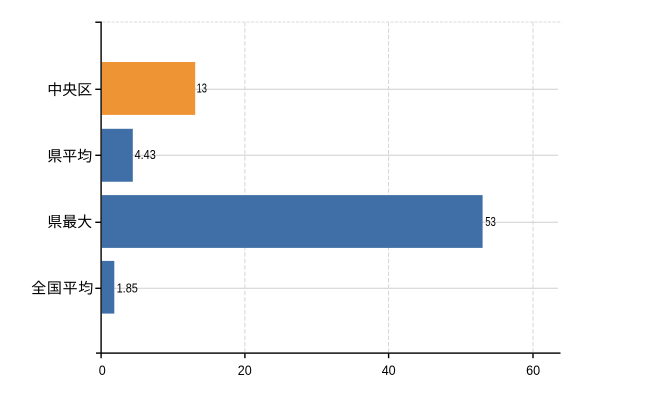  What do you see at coordinates (145, 154) in the screenshot?
I see `svg-text: 4.43` at bounding box center [145, 154].